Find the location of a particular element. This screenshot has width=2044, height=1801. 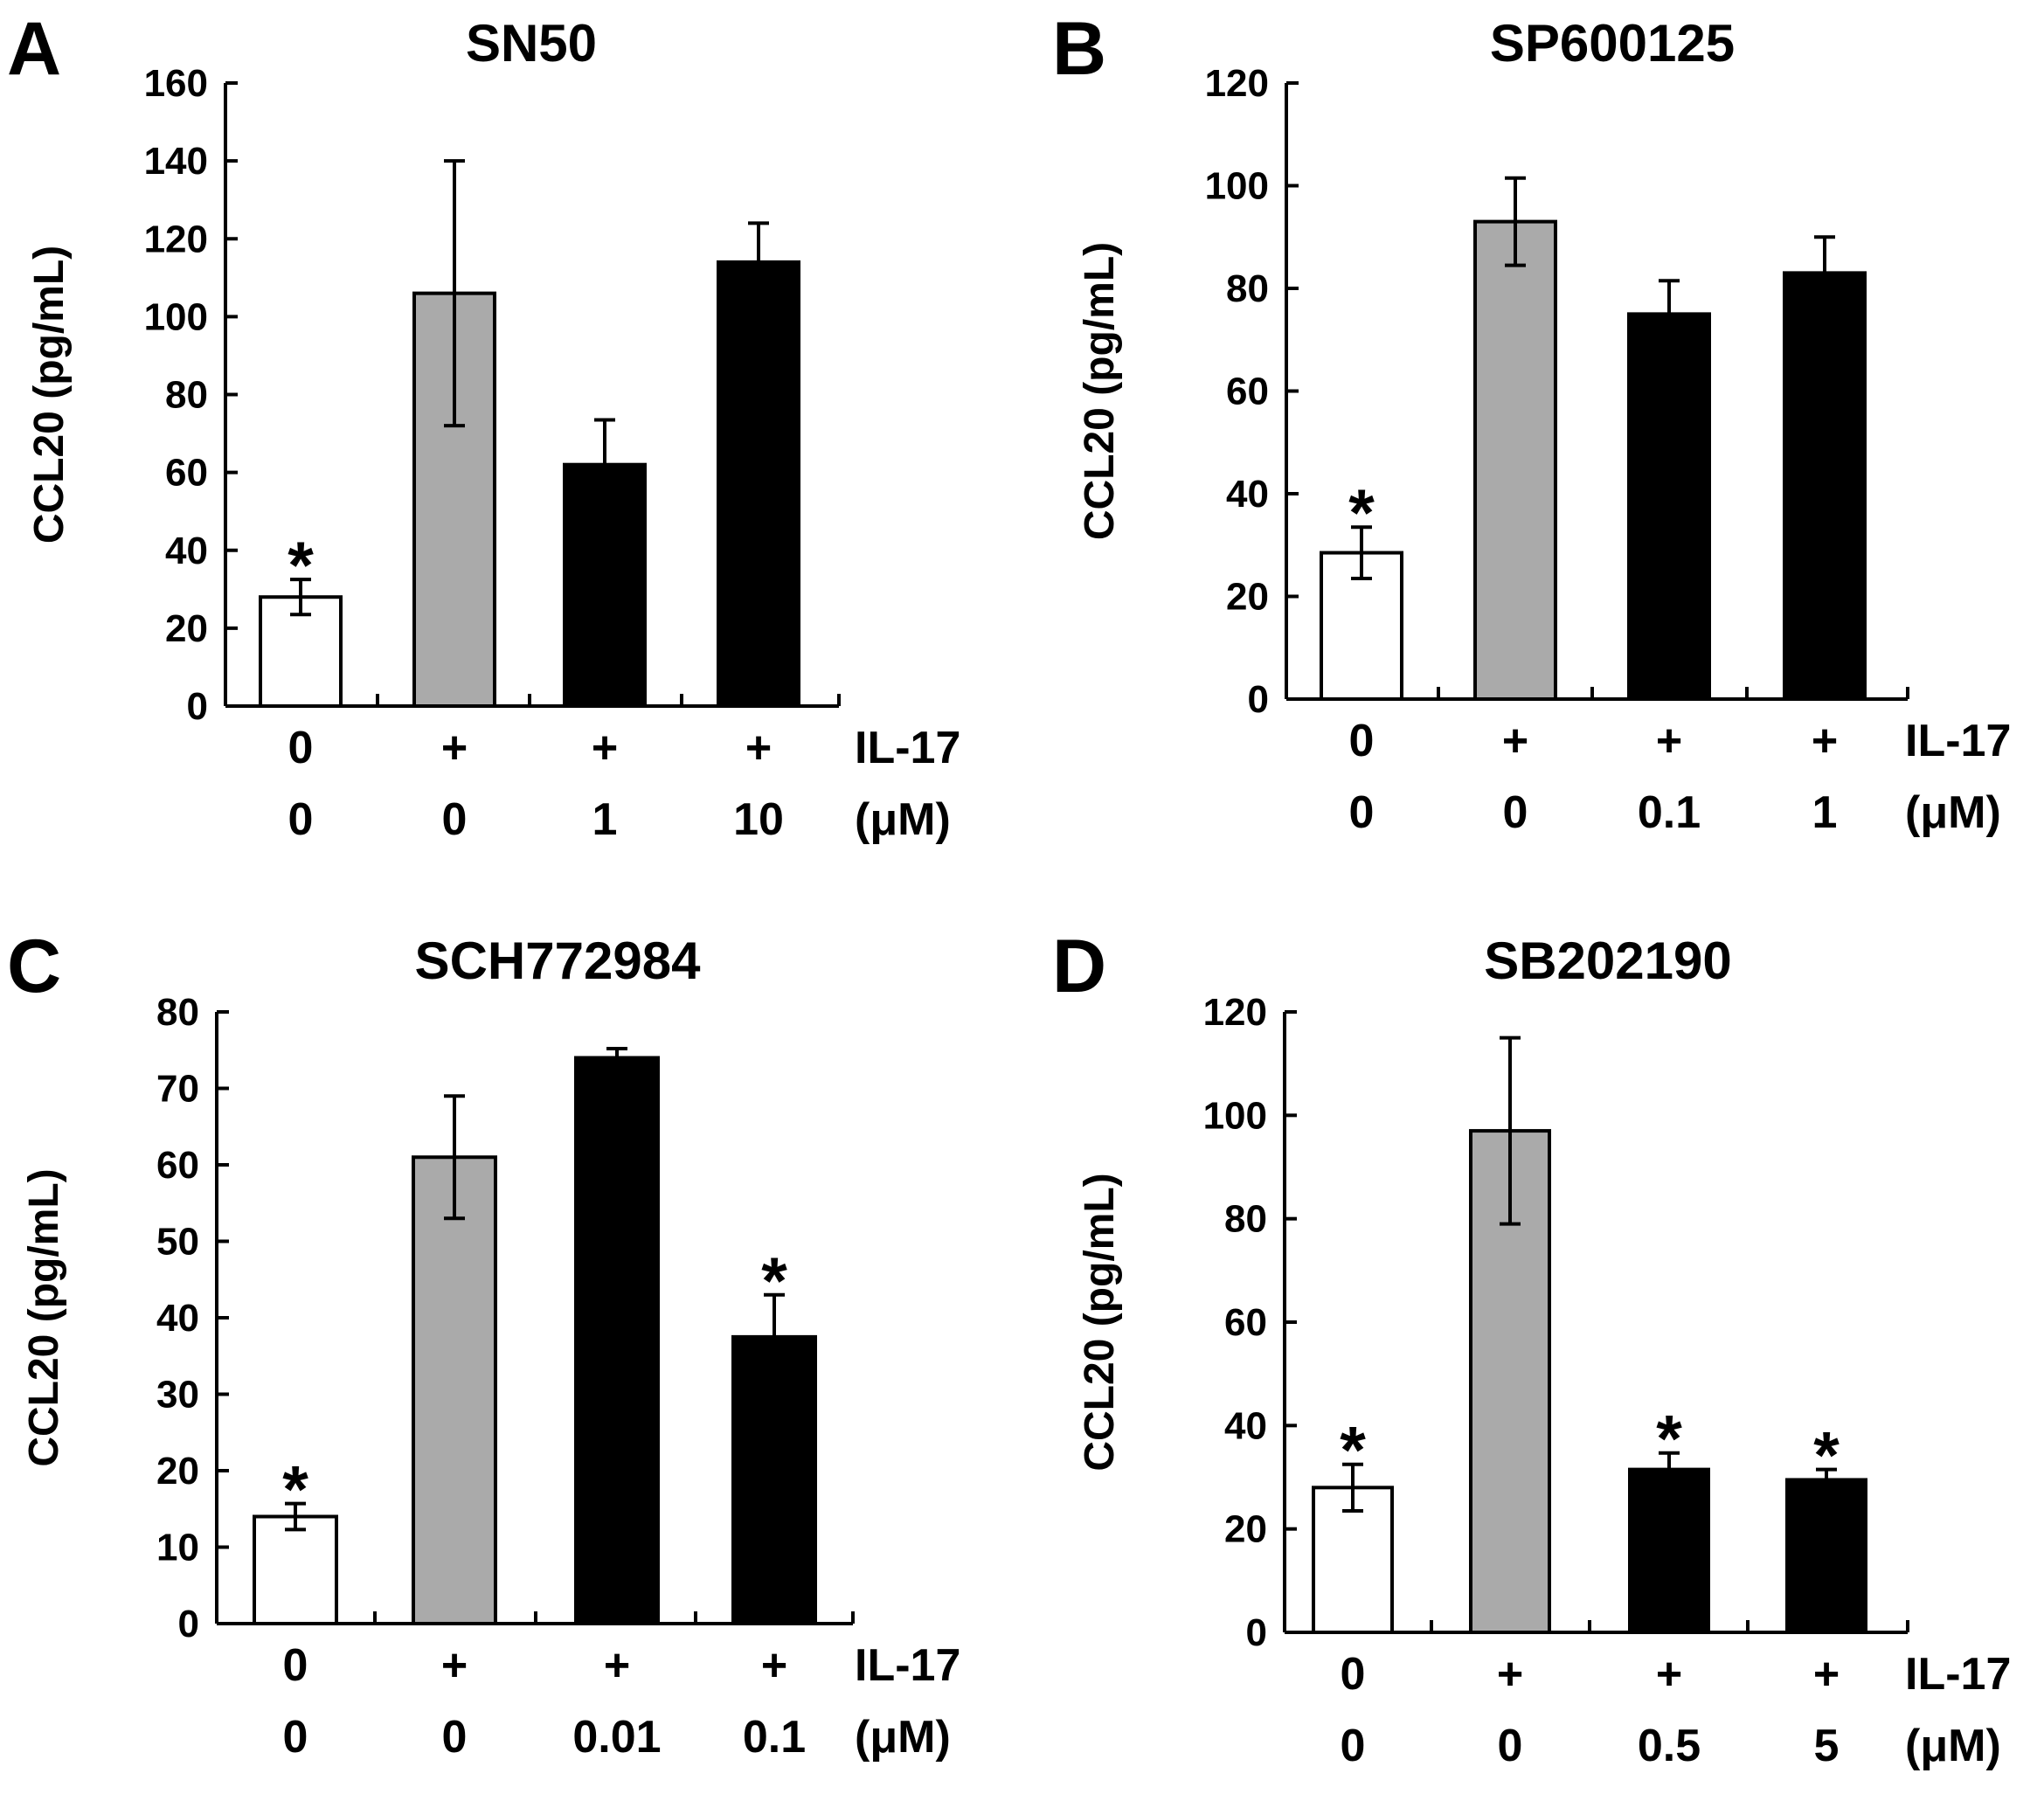

dose-label: 0.5 is located at coordinates (1669, 1746).